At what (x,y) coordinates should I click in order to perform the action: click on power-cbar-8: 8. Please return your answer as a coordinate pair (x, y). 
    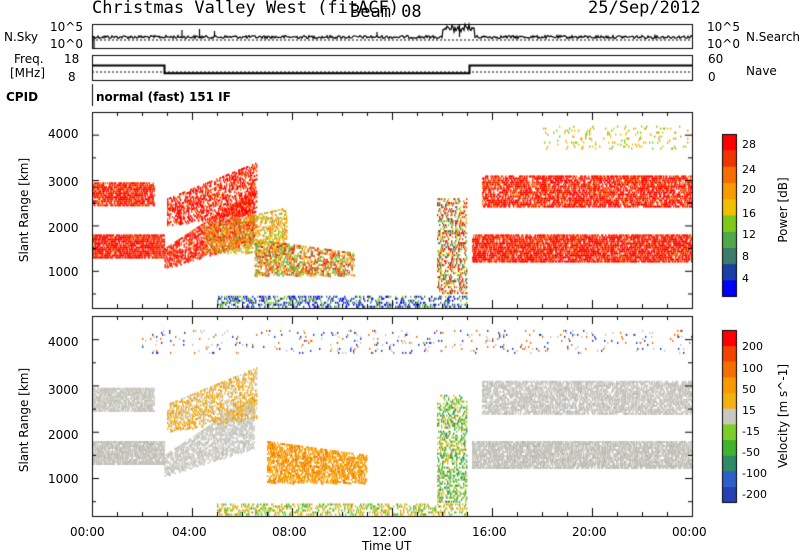
    Looking at the image, I should click on (745, 256).